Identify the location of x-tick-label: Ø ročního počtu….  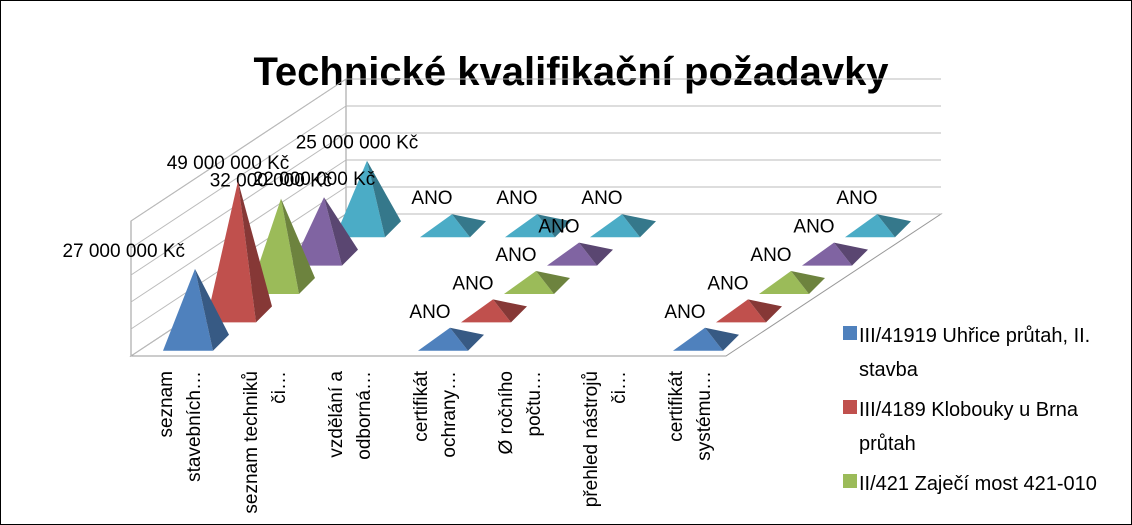
(520, 413).